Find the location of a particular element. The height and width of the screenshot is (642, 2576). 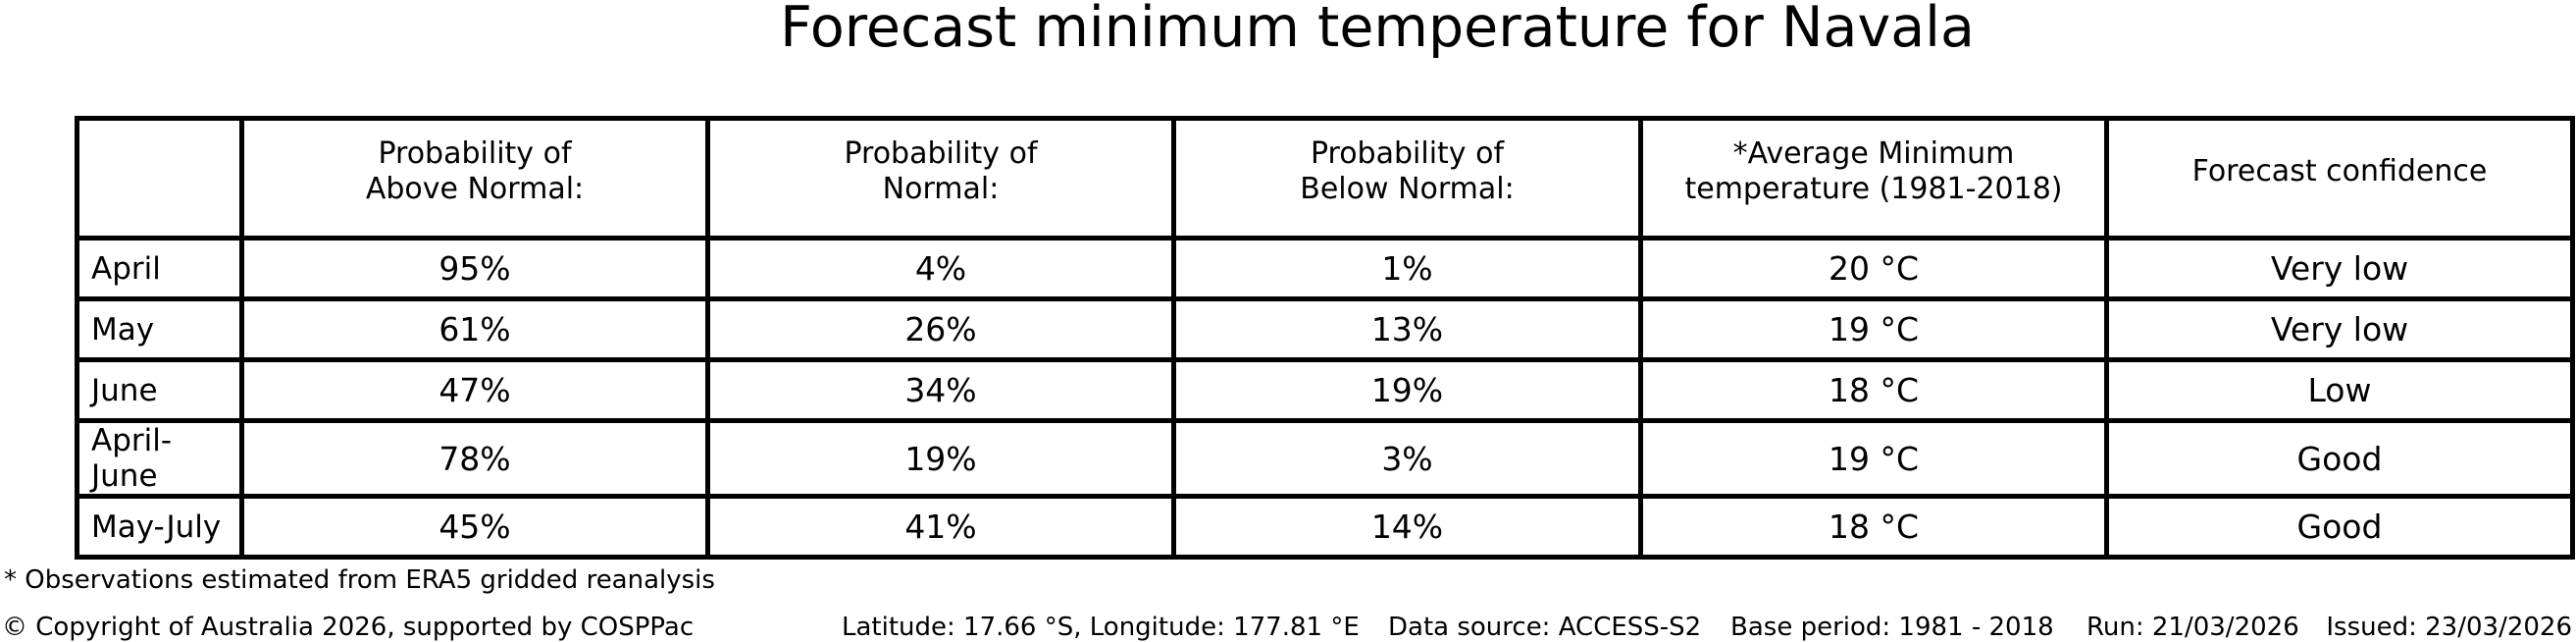

table-cell: 34% is located at coordinates (940, 390).